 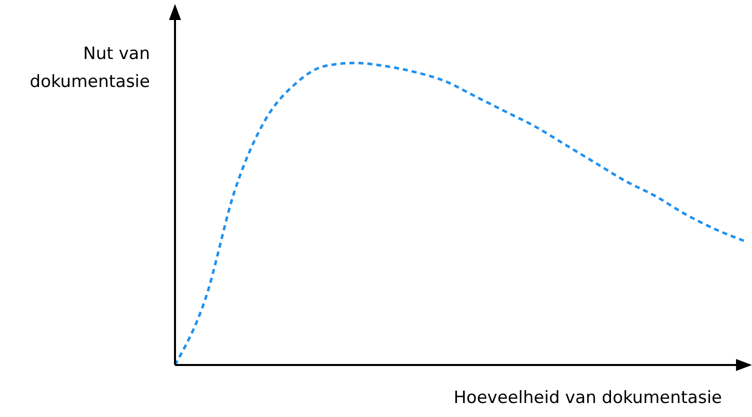 What do you see at coordinates (89, 68) in the screenshot?
I see `y-axis-title: Nut van dokumentasie` at bounding box center [89, 68].